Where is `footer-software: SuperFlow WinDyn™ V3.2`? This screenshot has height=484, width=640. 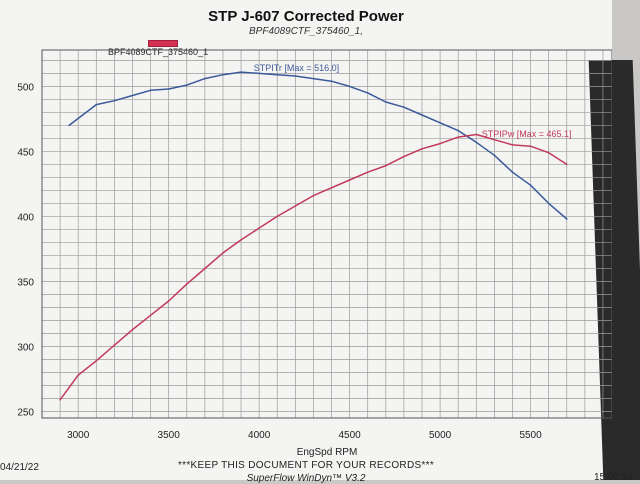
footer-software: SuperFlow WinDyn™ V3.2 is located at coordinates (306, 478).